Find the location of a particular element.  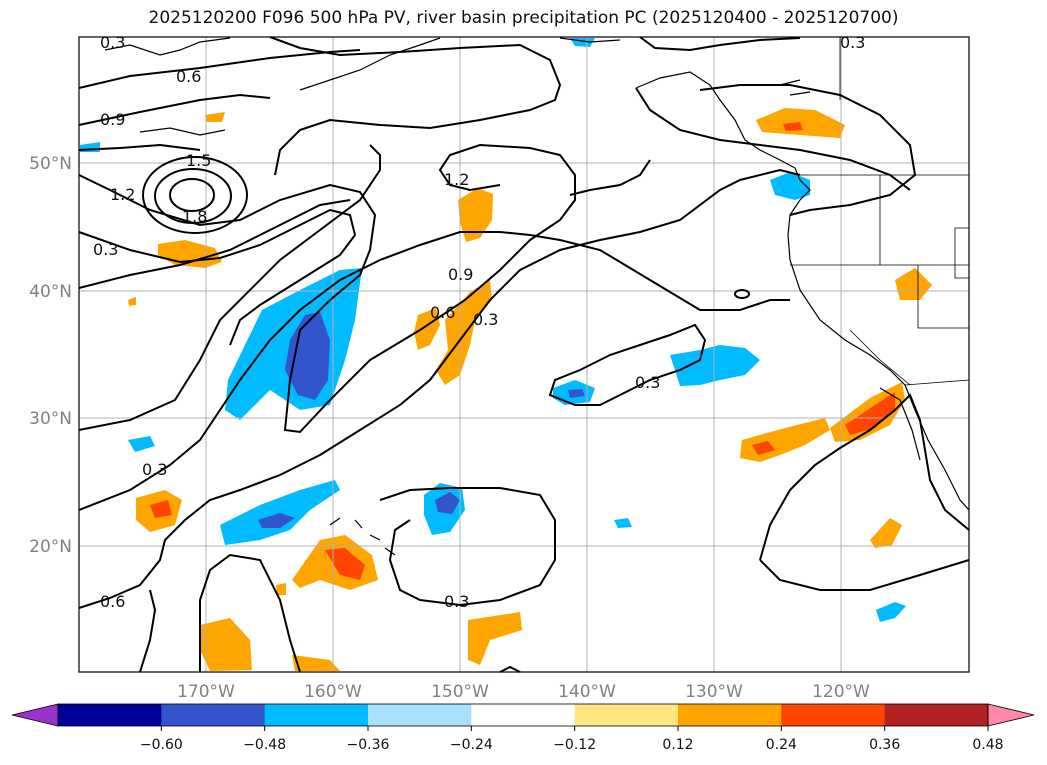

state-borders is located at coordinates (880, 211).